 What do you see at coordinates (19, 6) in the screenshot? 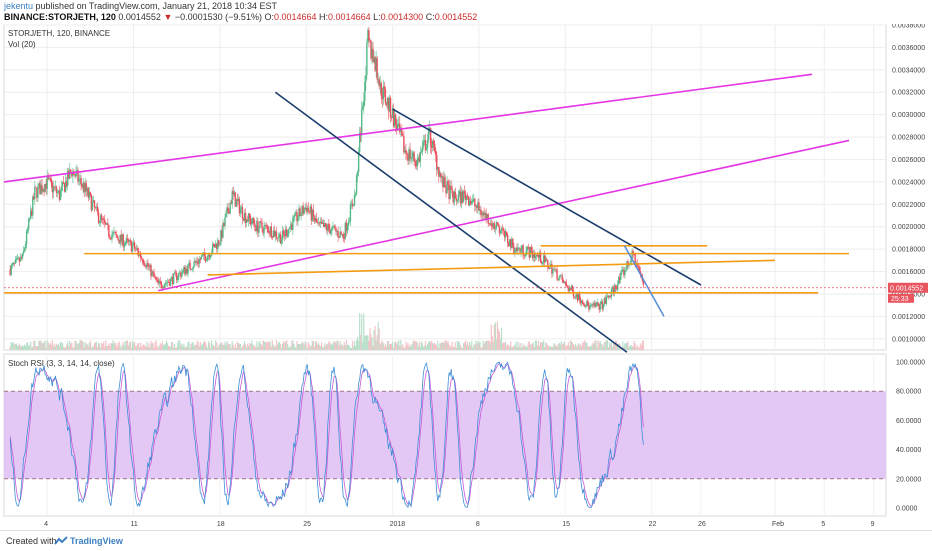
I see `author-link: jekentu` at bounding box center [19, 6].